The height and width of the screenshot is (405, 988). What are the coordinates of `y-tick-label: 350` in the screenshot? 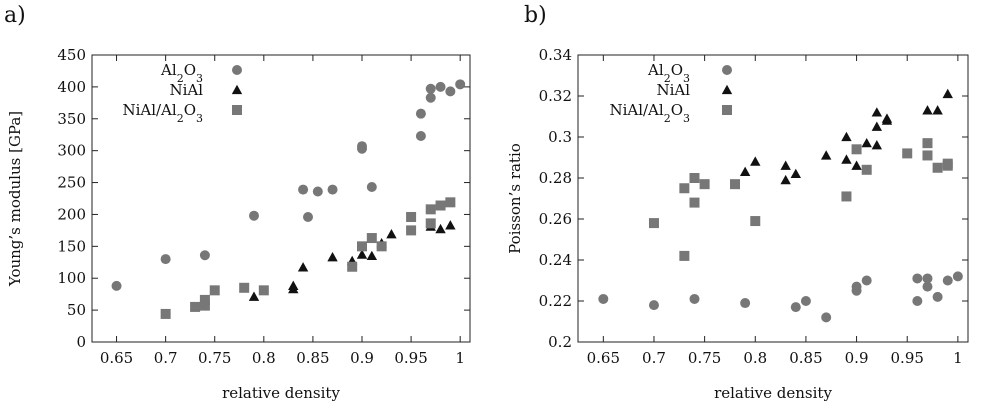 It's located at (71, 119).